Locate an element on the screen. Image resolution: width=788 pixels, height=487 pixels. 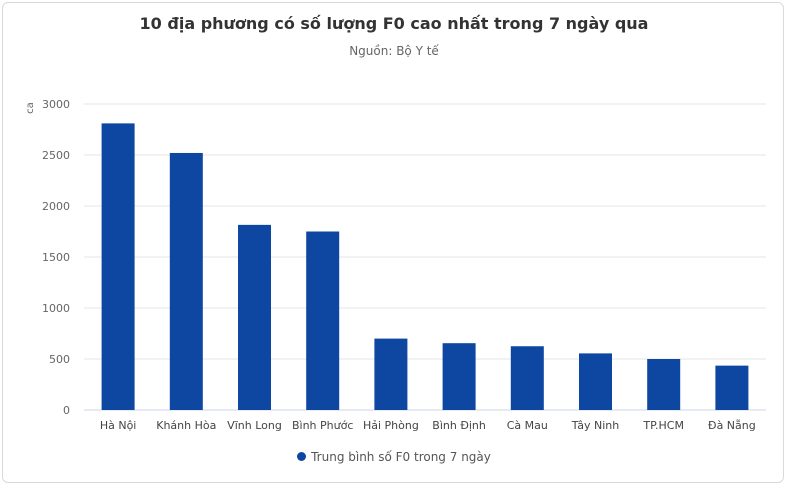
y-tick-label: 1500 is located at coordinates (56, 257).